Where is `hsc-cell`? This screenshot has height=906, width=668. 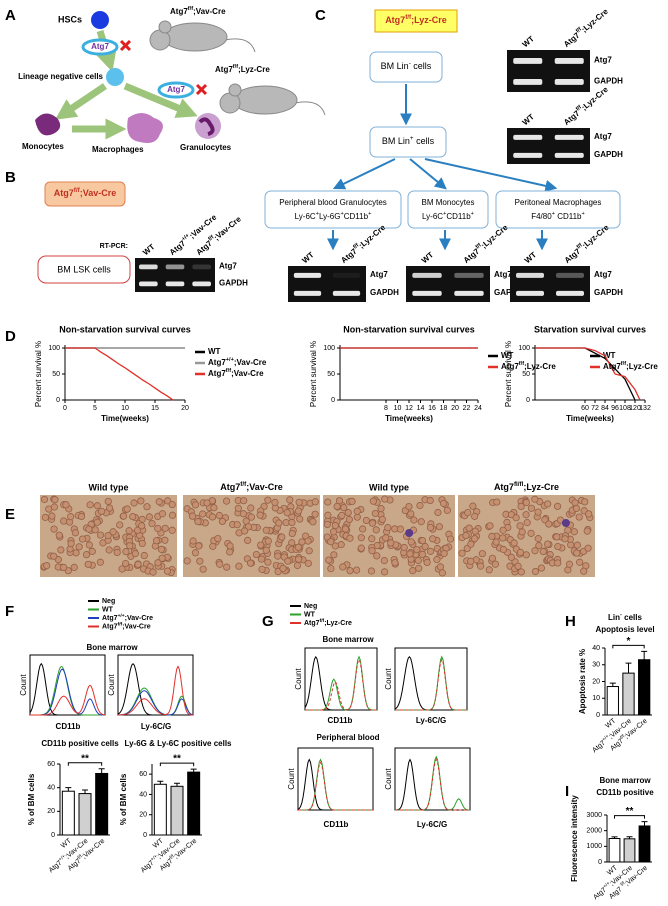 hsc-cell is located at coordinates (100, 20).